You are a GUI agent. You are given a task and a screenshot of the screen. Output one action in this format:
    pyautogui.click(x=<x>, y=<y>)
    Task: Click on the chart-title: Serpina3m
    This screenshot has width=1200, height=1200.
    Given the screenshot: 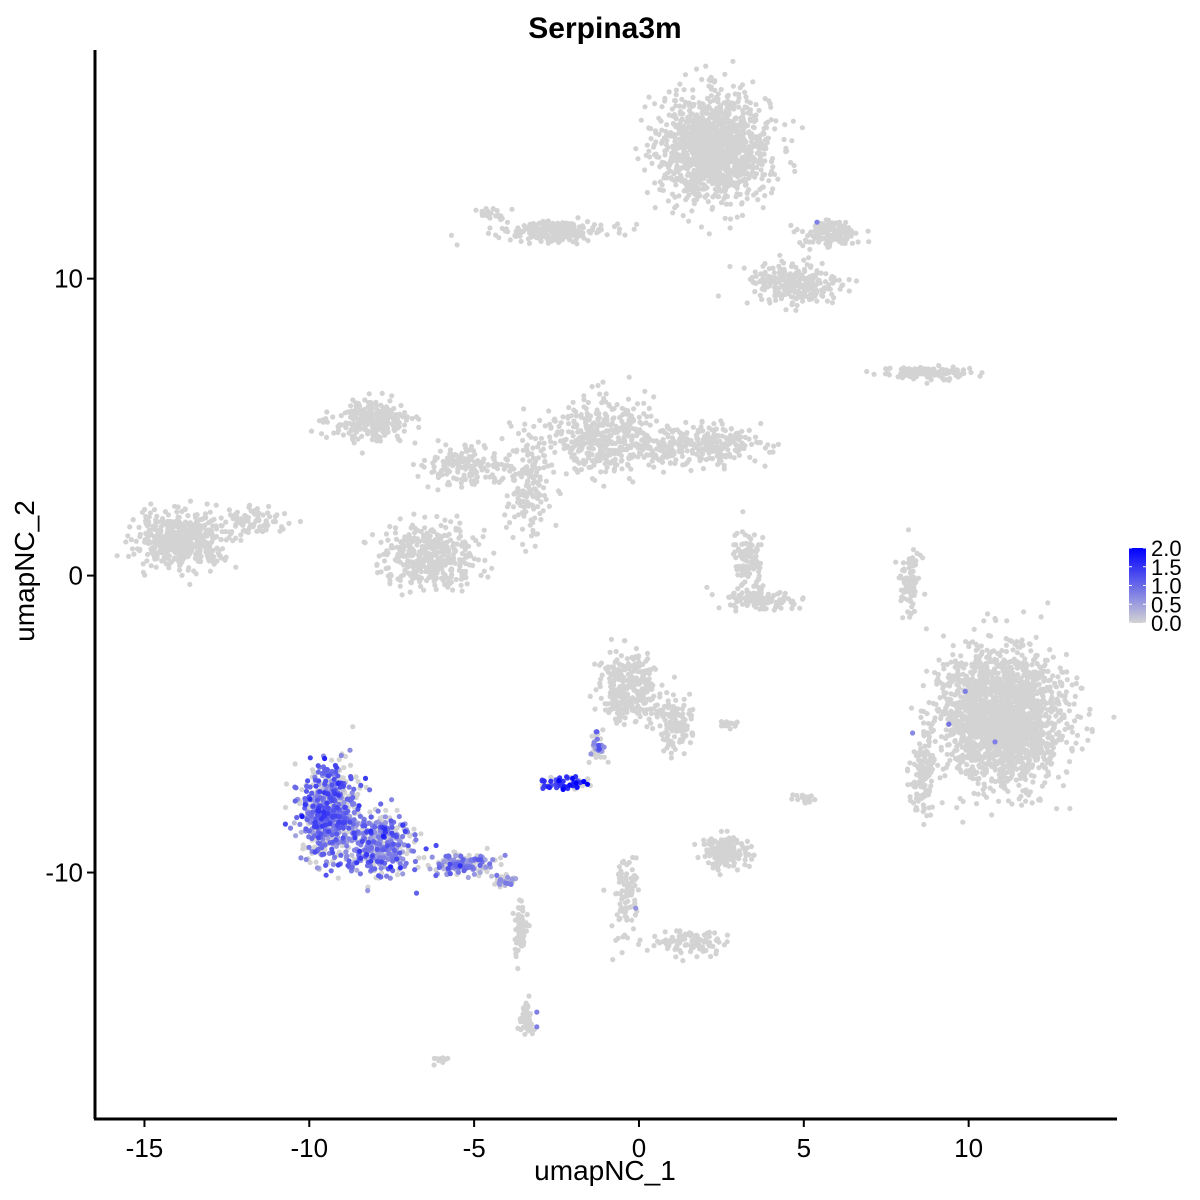 What is the action you would take?
    pyautogui.click(x=604, y=28)
    